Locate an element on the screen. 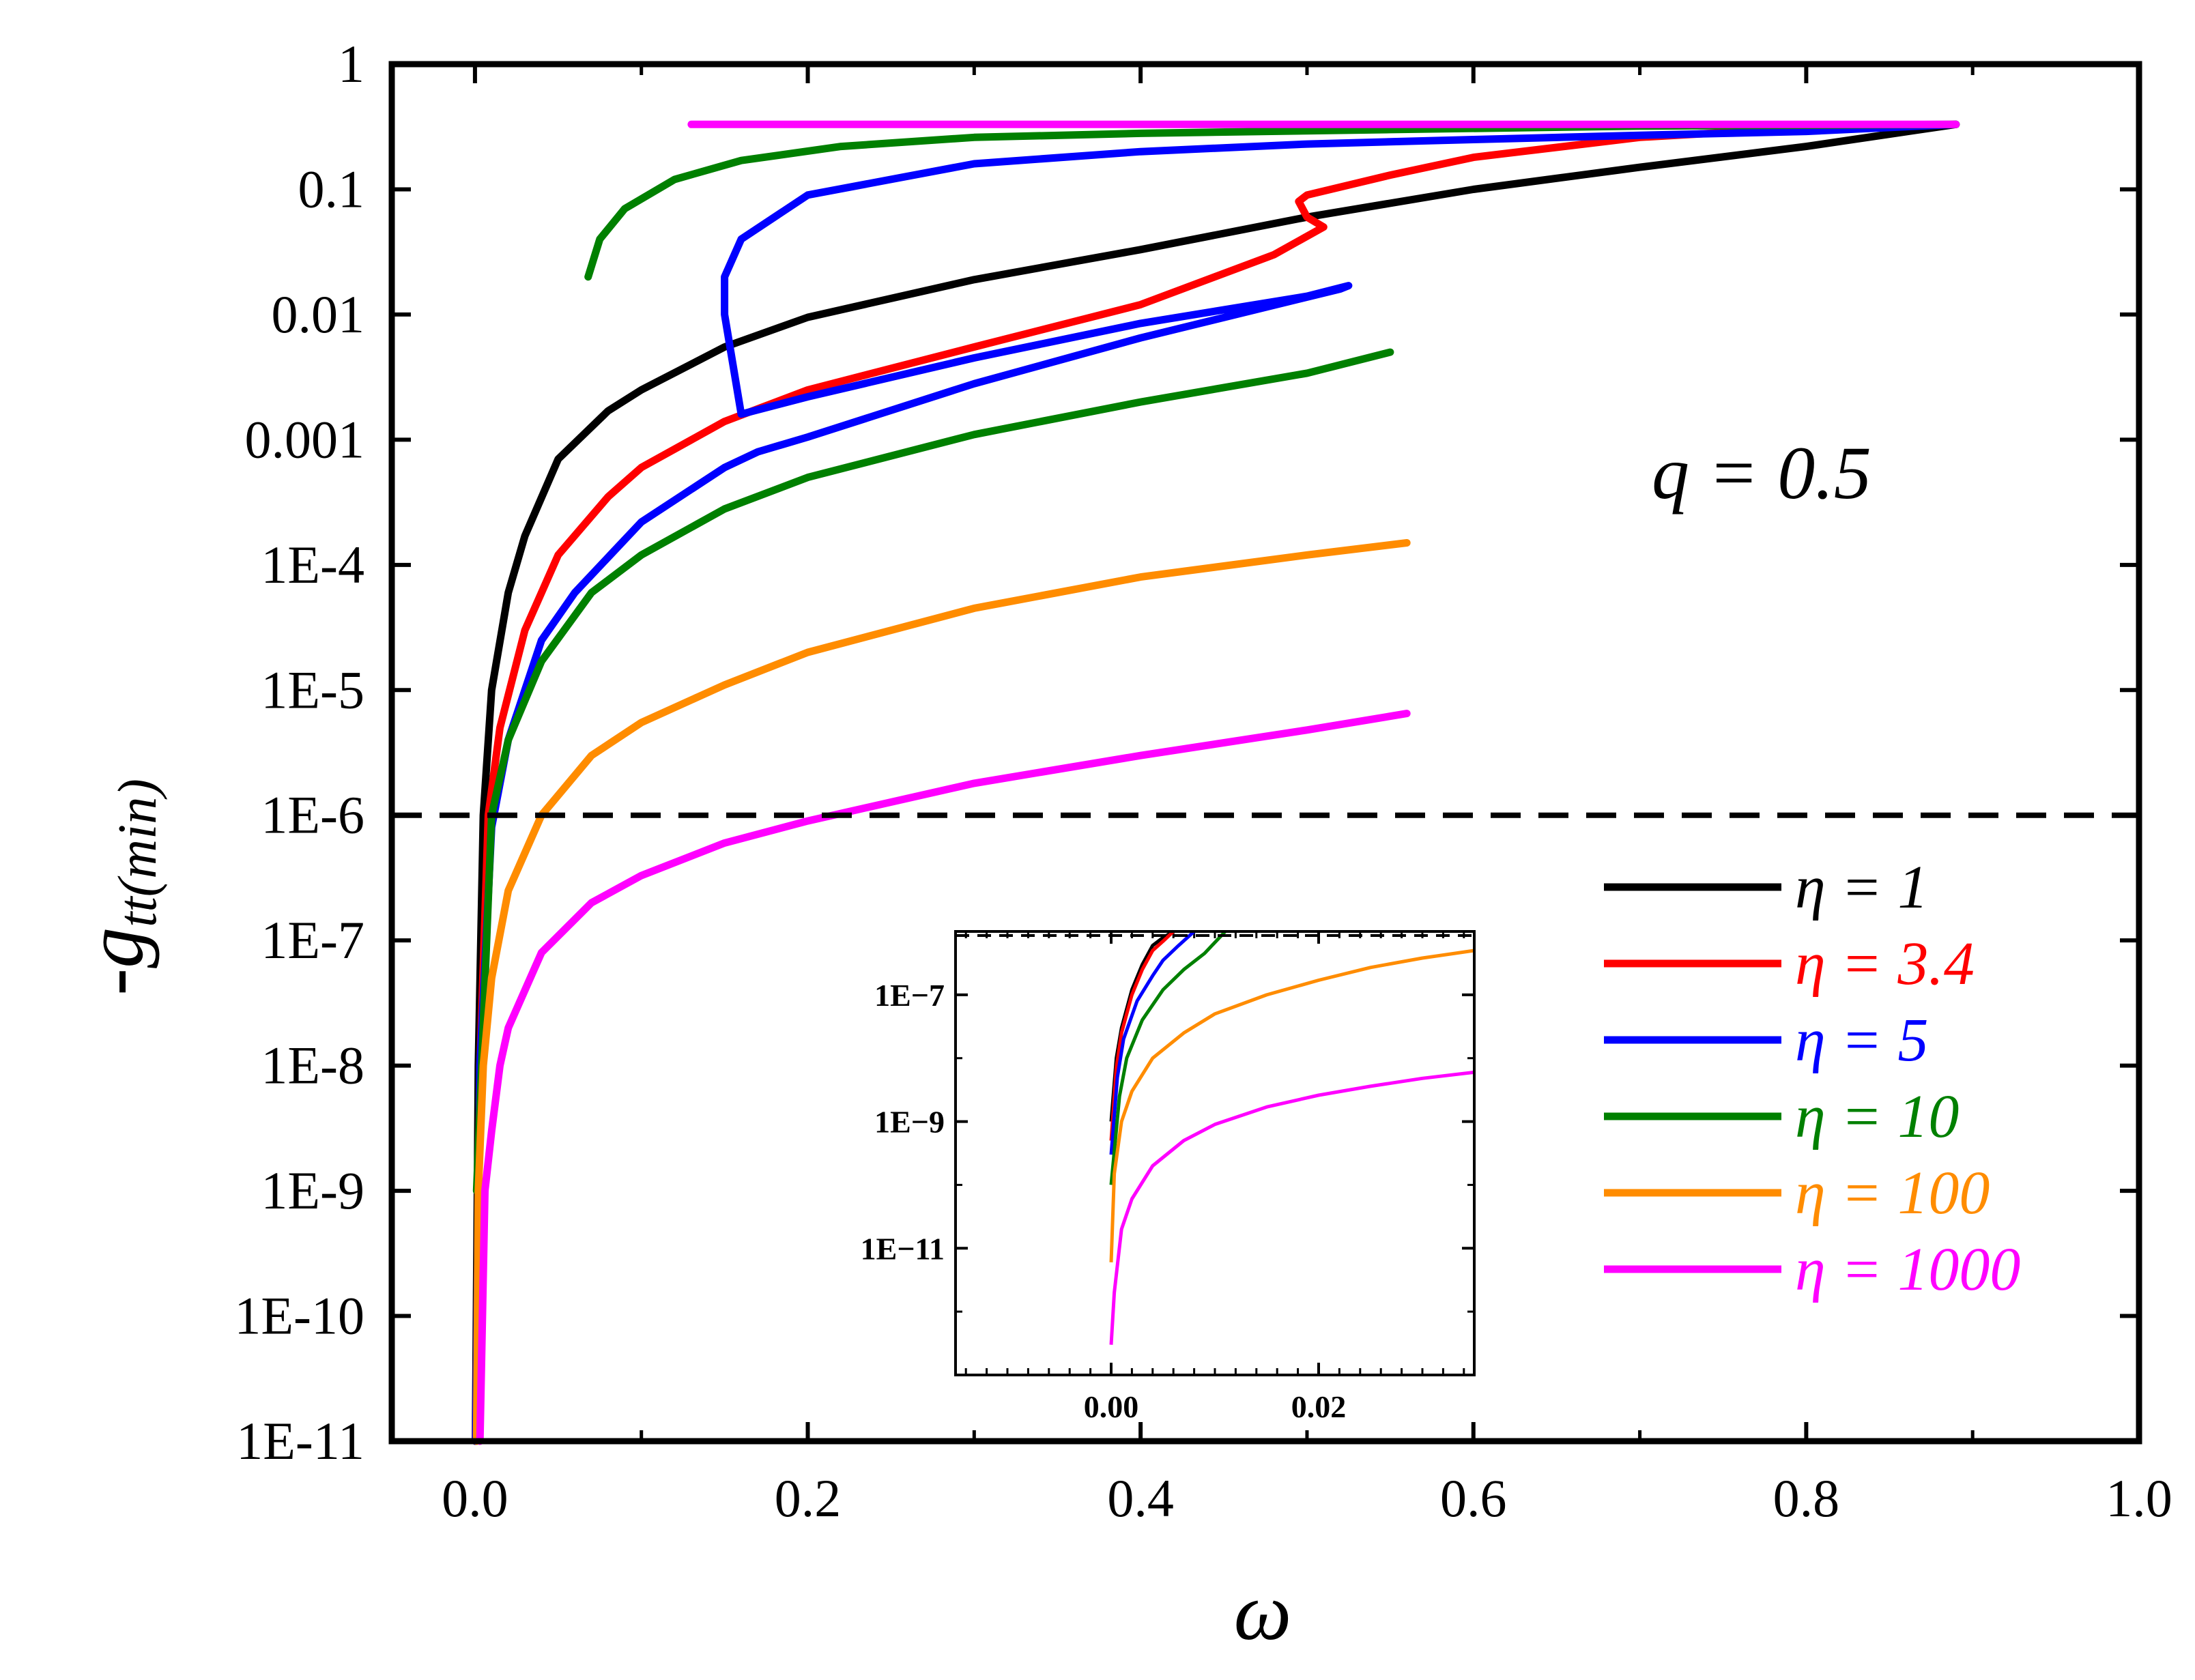  y-tick-label: 0.01 is located at coordinates (318, 314).